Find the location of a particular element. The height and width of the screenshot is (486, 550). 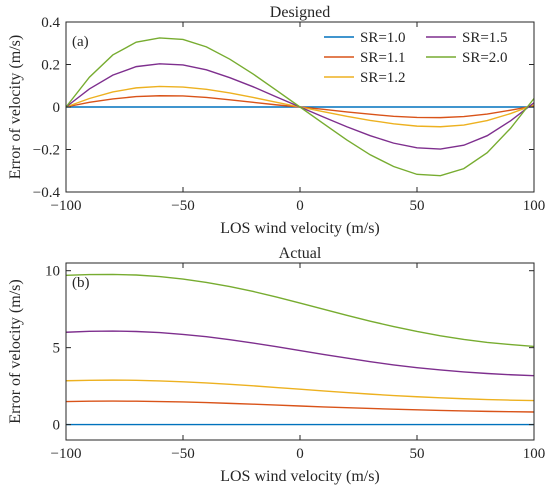

panel-label: (b) is located at coordinates (81, 283).